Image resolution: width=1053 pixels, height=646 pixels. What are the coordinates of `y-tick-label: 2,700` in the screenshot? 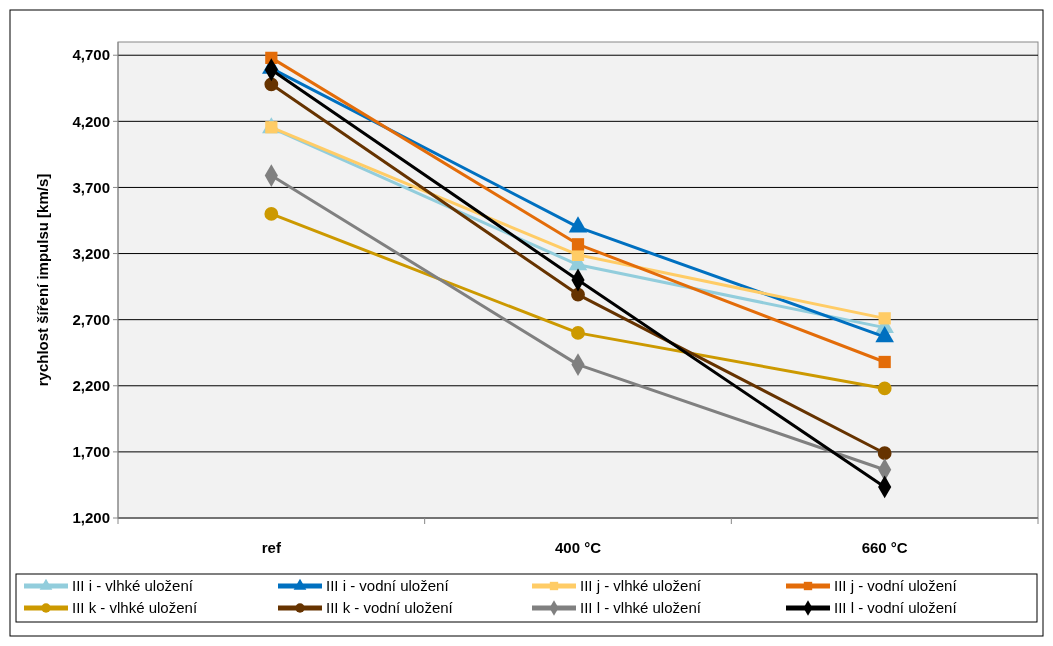 It's located at (91, 319).